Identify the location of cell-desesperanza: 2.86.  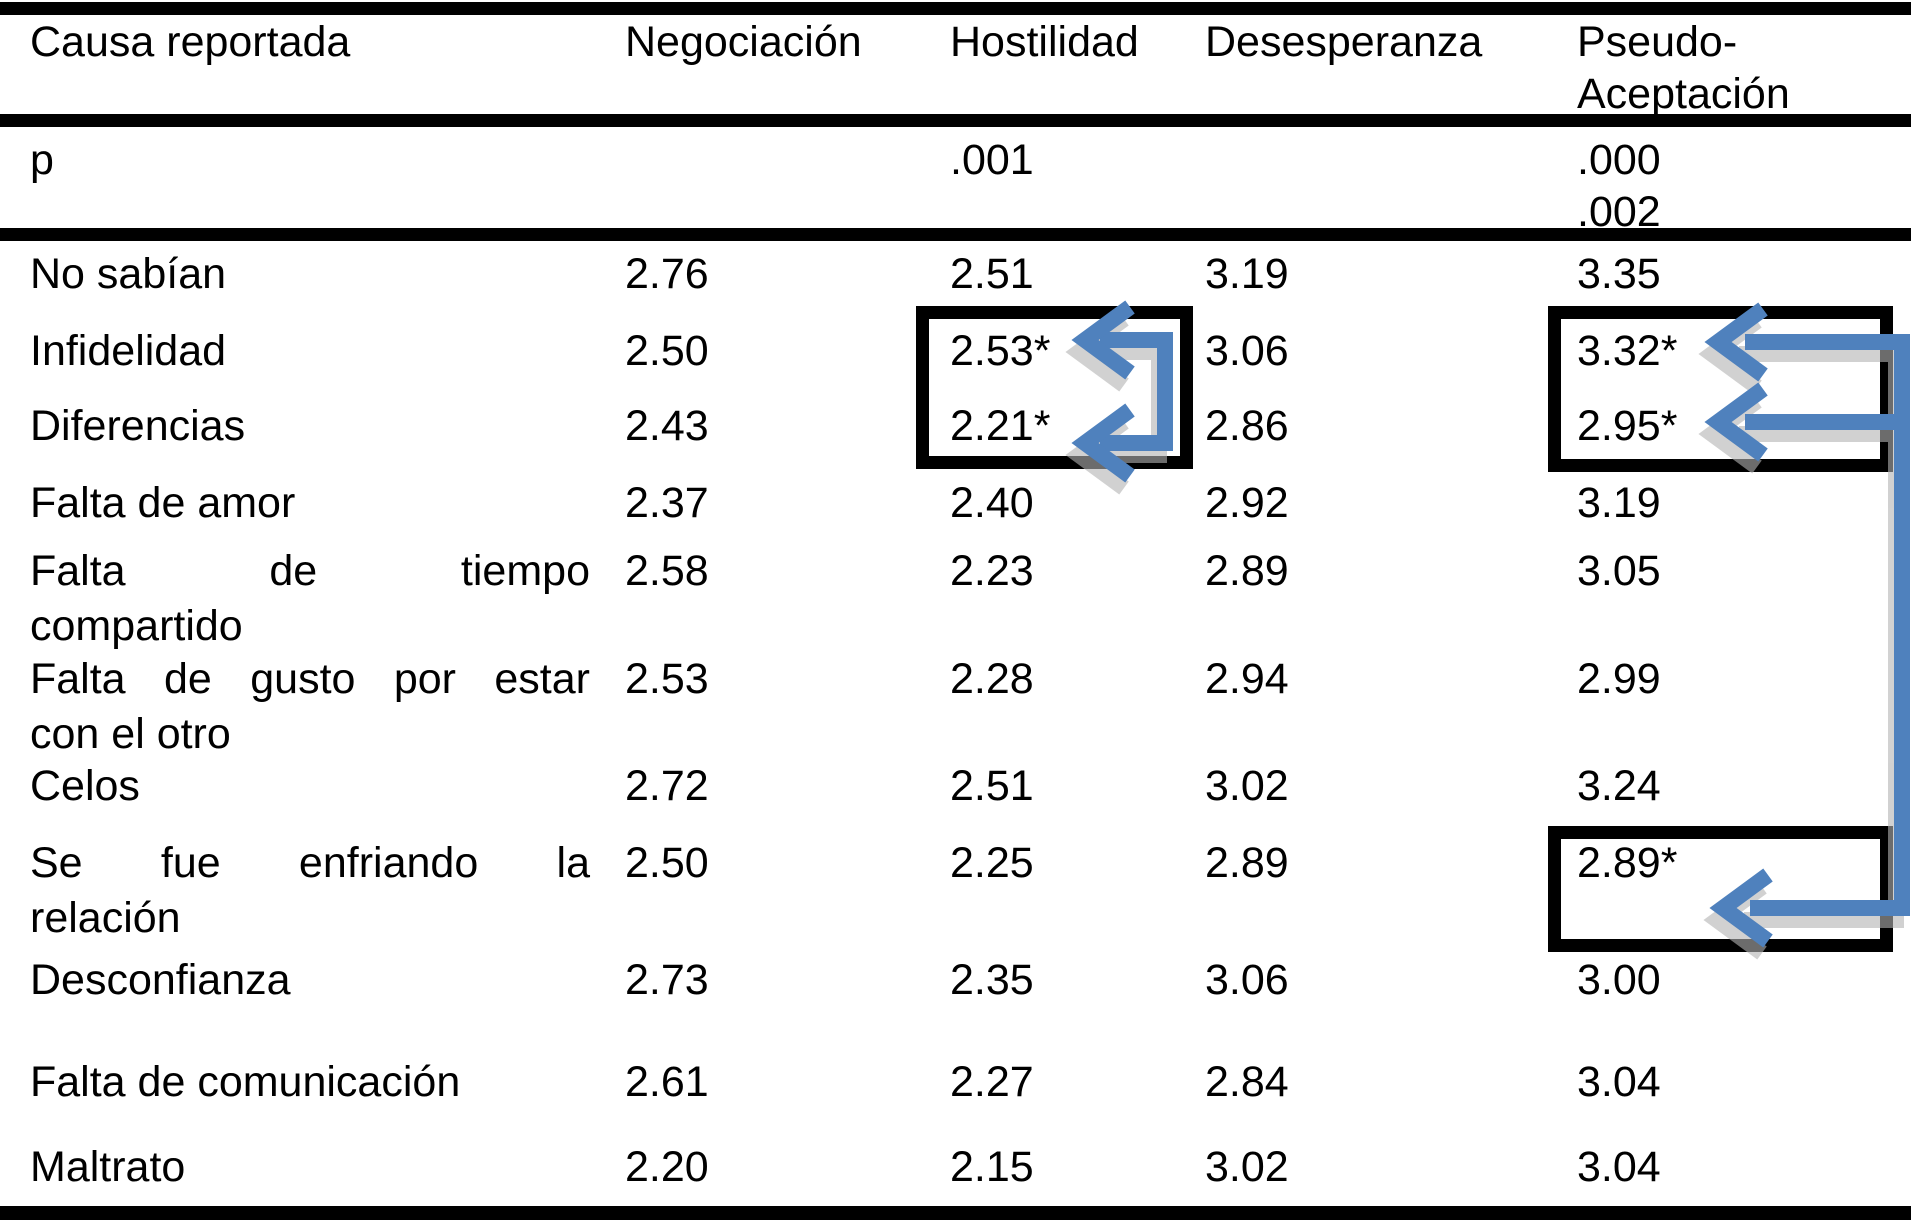
(1247, 426).